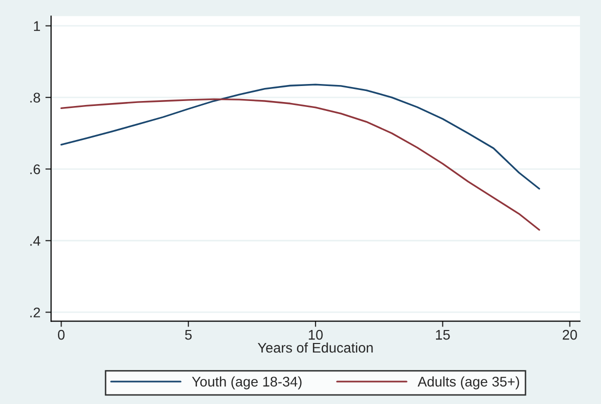 This screenshot has width=601, height=404. Describe the element at coordinates (61, 335) in the screenshot. I see `x-tick-label: 0` at that location.